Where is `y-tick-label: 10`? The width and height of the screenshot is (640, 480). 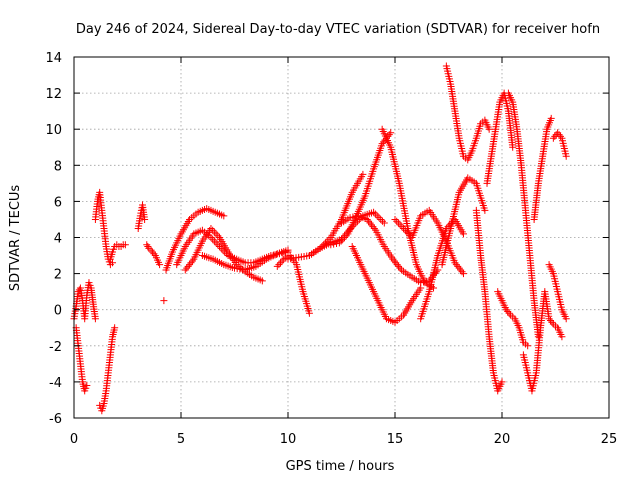 y-tick-label: 10 is located at coordinates (53, 130).